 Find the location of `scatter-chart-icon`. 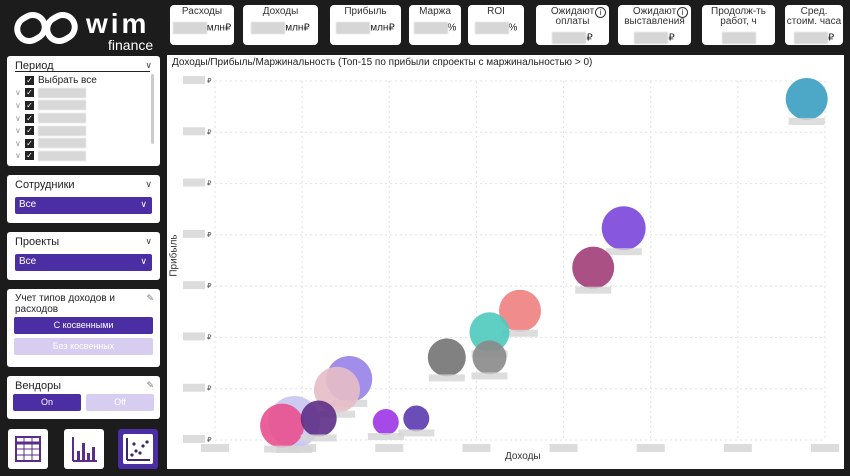

scatter-chart-icon is located at coordinates (138, 449).